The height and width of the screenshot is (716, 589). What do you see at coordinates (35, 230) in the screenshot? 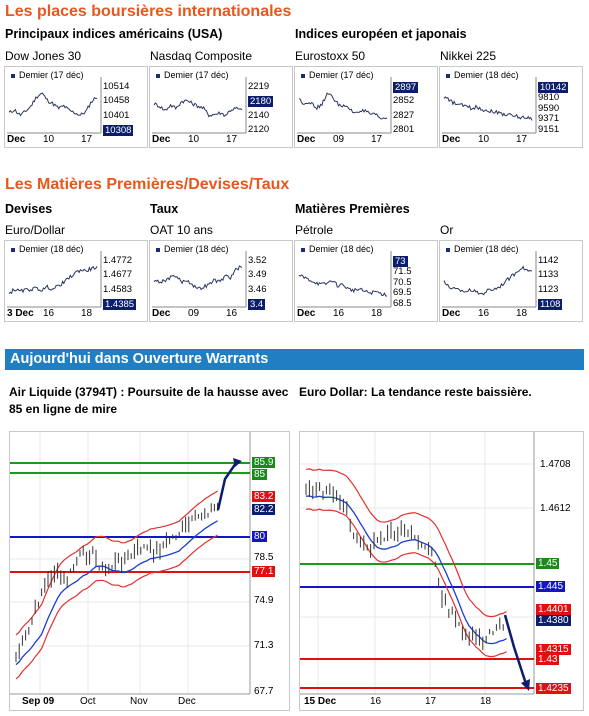
I see `mini-label-eurodollar: Euro/Dollar` at bounding box center [35, 230].